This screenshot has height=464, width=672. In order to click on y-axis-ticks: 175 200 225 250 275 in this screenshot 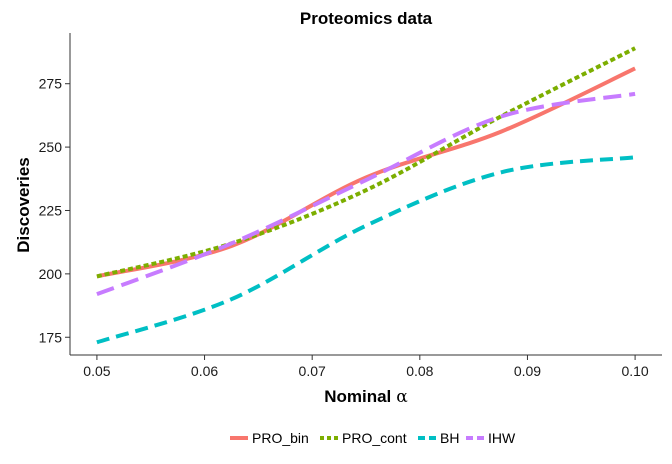, I will do `click(54, 210)`.